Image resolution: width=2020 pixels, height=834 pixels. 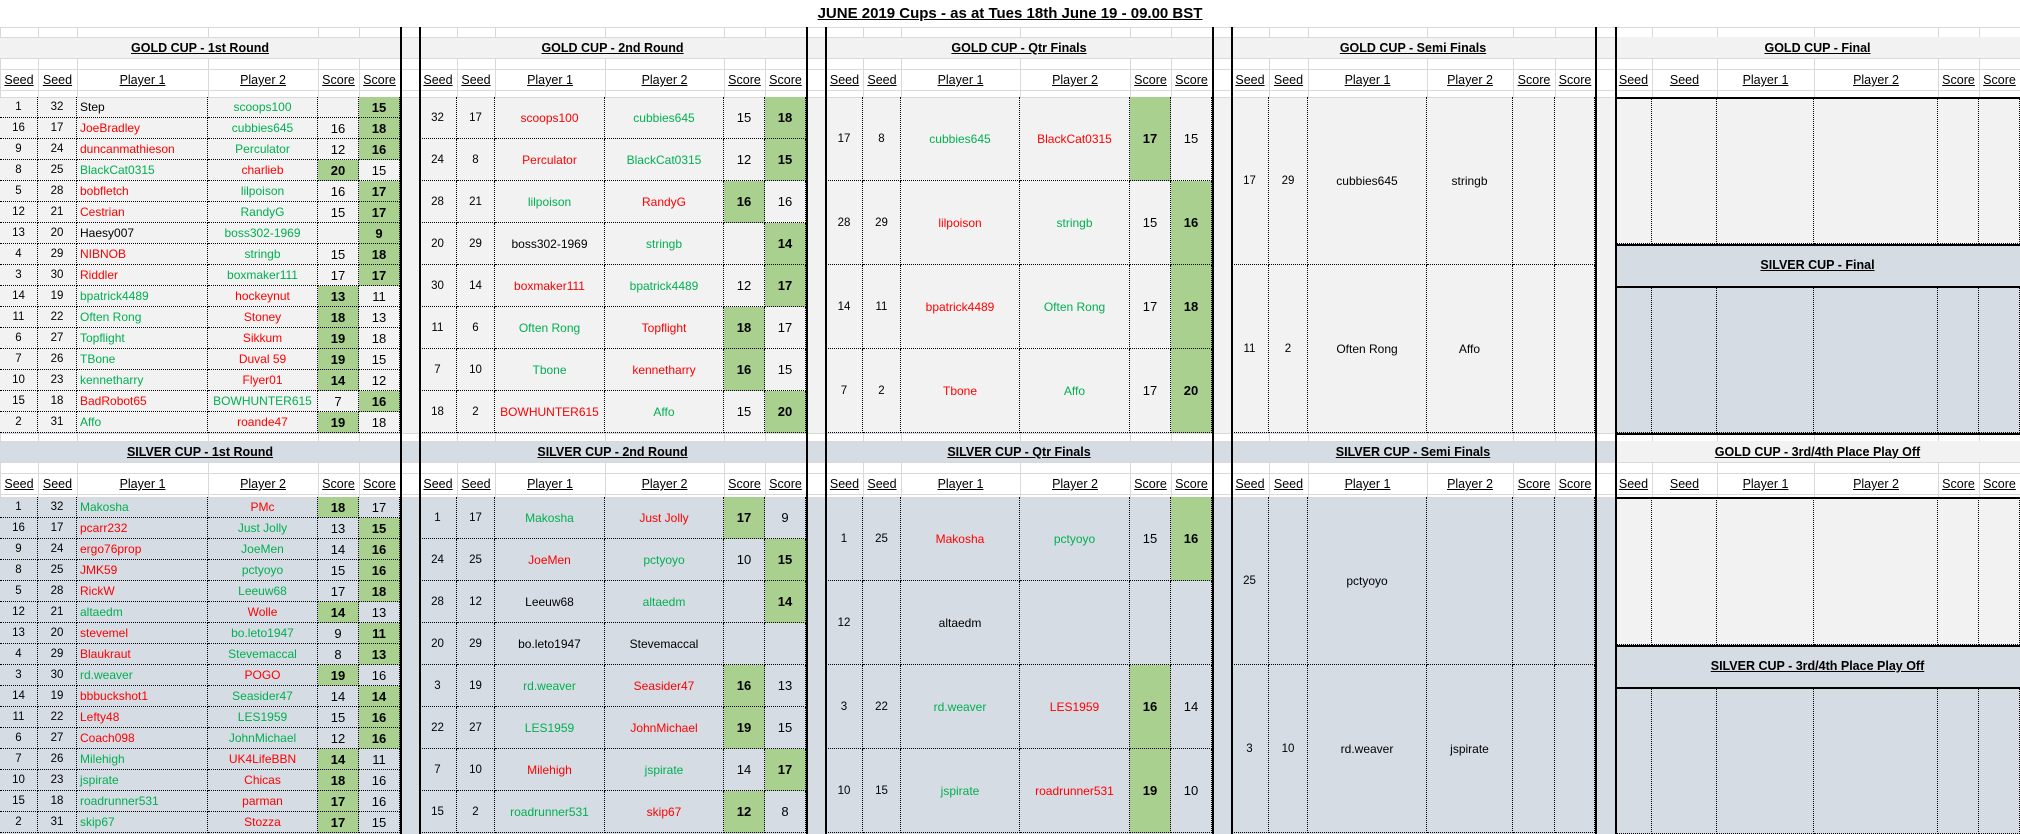 I want to click on gold-round2-seed-2: 14, so click(x=476, y=286).